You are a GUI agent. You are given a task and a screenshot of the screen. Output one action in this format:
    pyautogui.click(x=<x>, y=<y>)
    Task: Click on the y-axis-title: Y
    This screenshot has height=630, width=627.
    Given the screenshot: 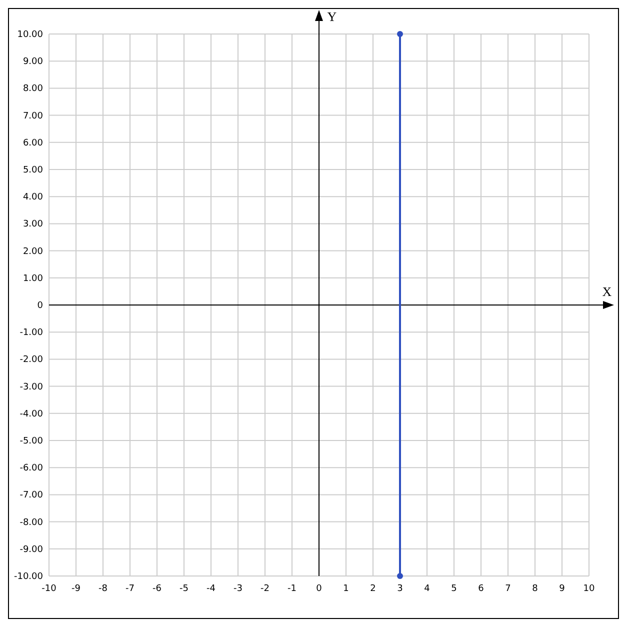 What is the action you would take?
    pyautogui.click(x=332, y=16)
    